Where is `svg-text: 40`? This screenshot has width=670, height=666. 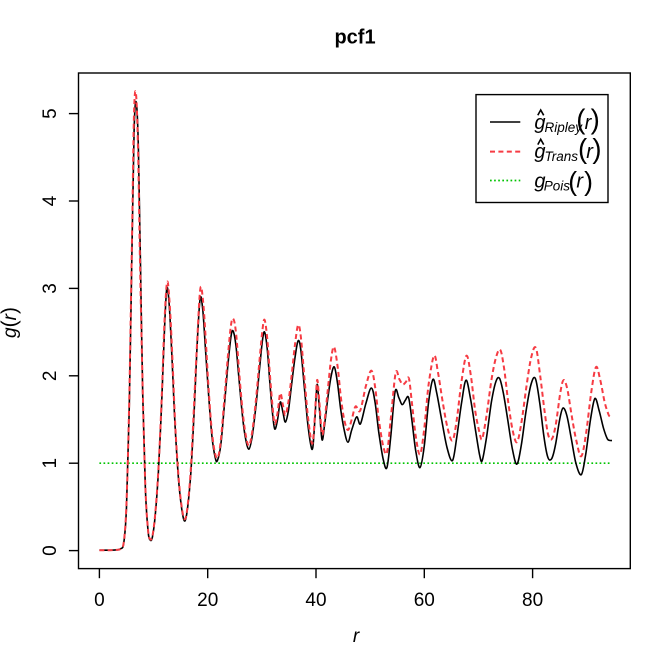
svg-text: 40 is located at coordinates (315, 600).